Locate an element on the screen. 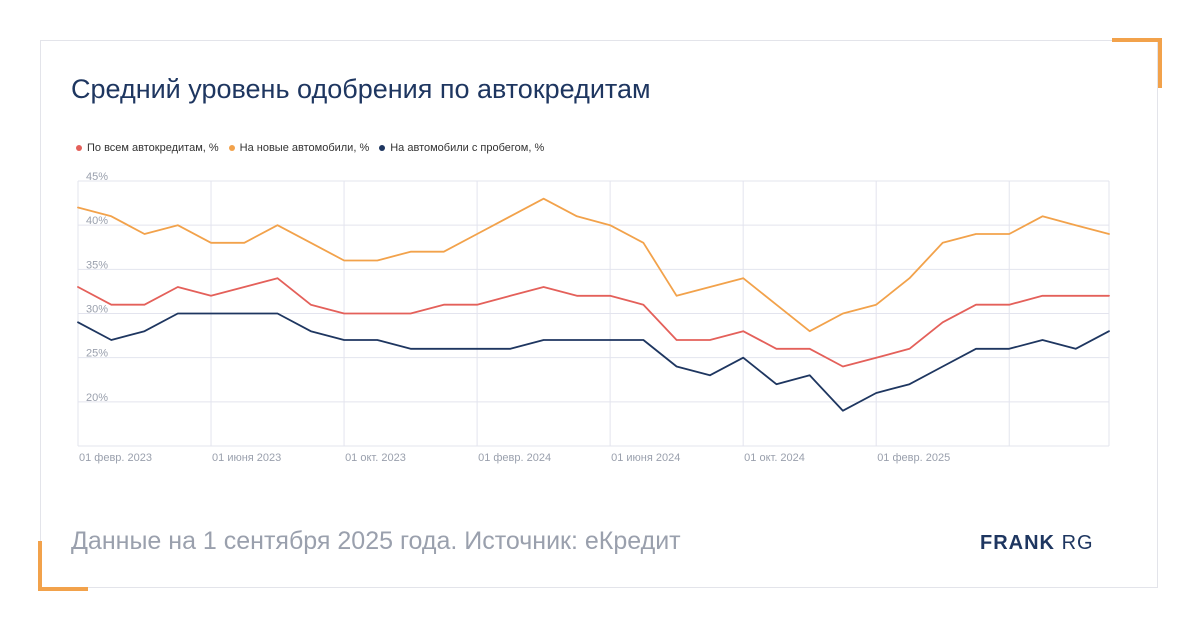 The image size is (1200, 630). logo-strong: FRANK is located at coordinates (1017, 543).